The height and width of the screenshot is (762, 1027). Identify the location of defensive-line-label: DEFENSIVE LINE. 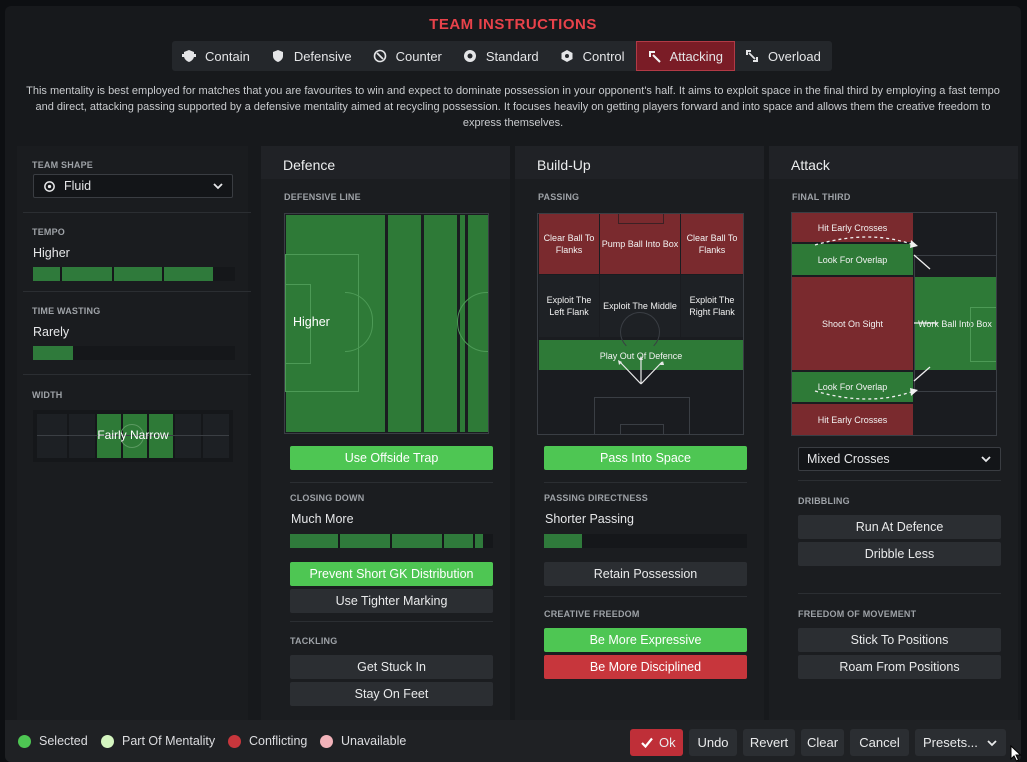
(322, 197).